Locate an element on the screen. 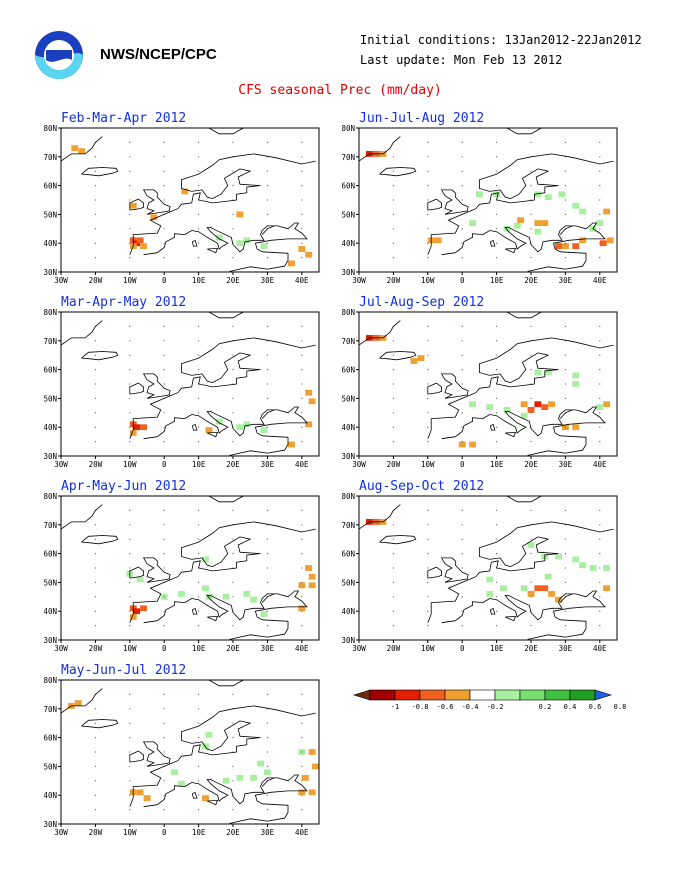  y-tick-label: 70N is located at coordinates (50, 525).